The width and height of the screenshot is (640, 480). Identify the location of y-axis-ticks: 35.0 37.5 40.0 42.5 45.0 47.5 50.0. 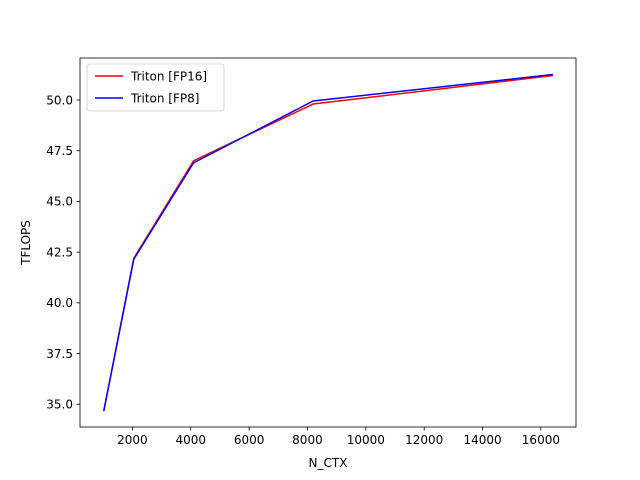
(63, 252).